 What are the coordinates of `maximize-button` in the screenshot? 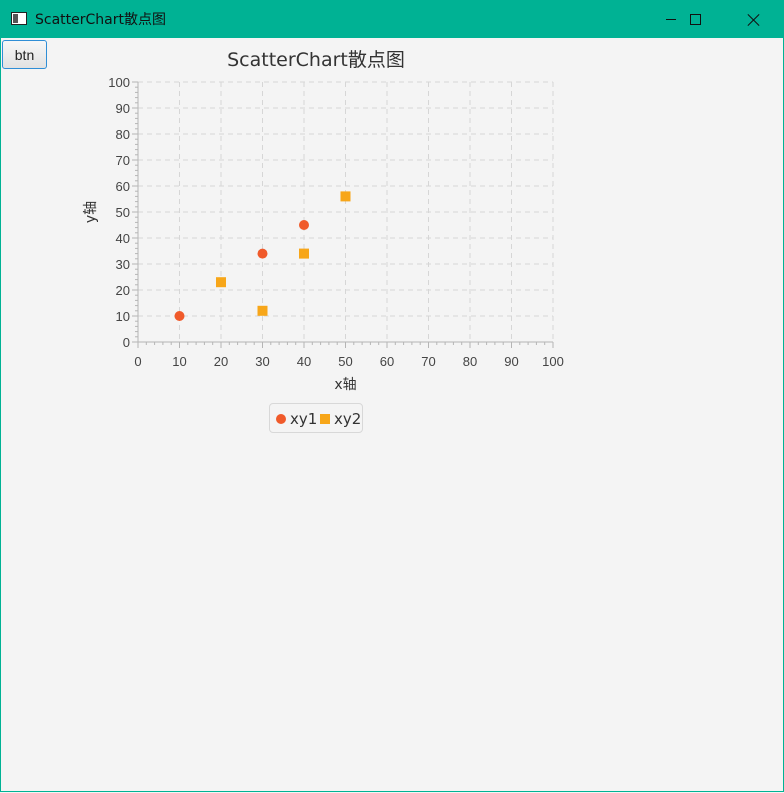 It's located at (695, 19).